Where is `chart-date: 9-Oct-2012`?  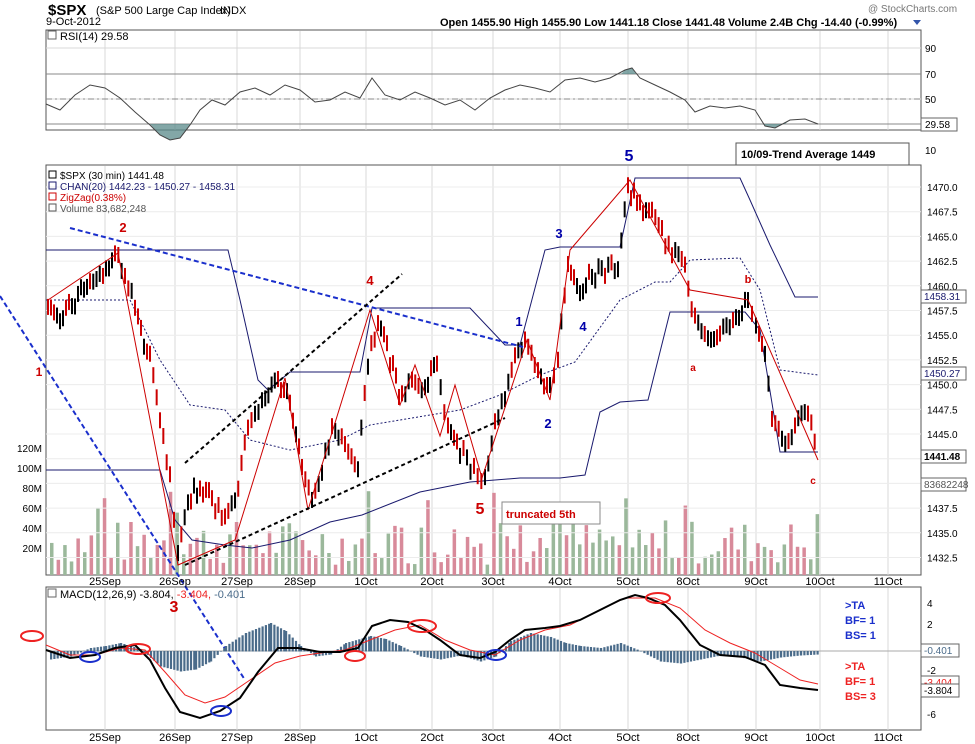 chart-date: 9-Oct-2012 is located at coordinates (73, 22).